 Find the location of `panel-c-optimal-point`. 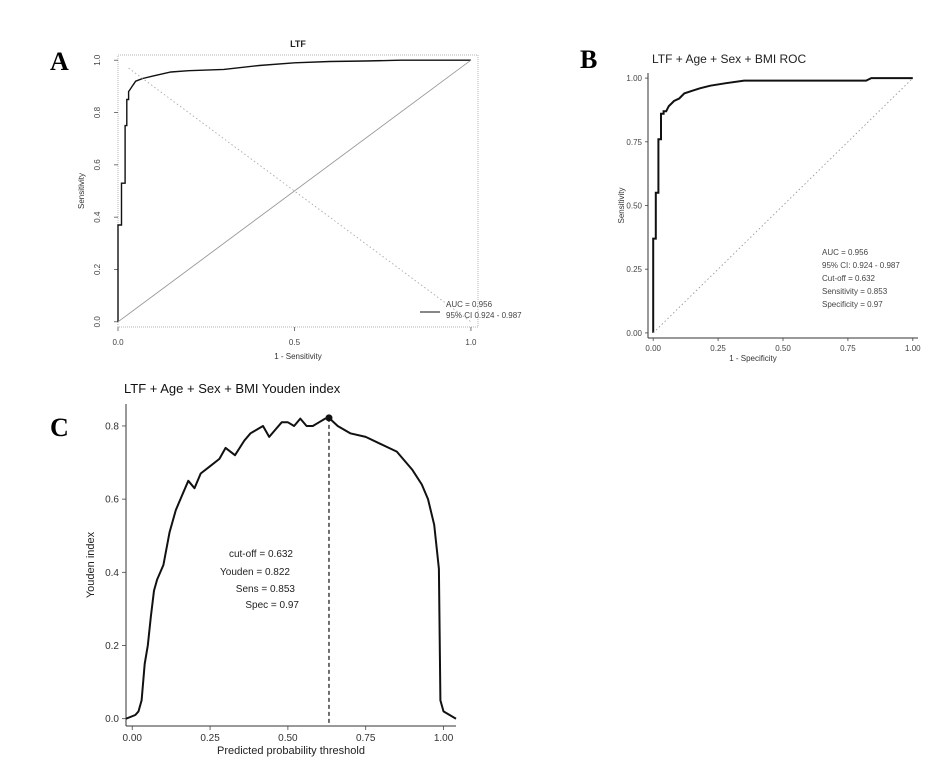

panel-c-optimal-point is located at coordinates (328, 417).